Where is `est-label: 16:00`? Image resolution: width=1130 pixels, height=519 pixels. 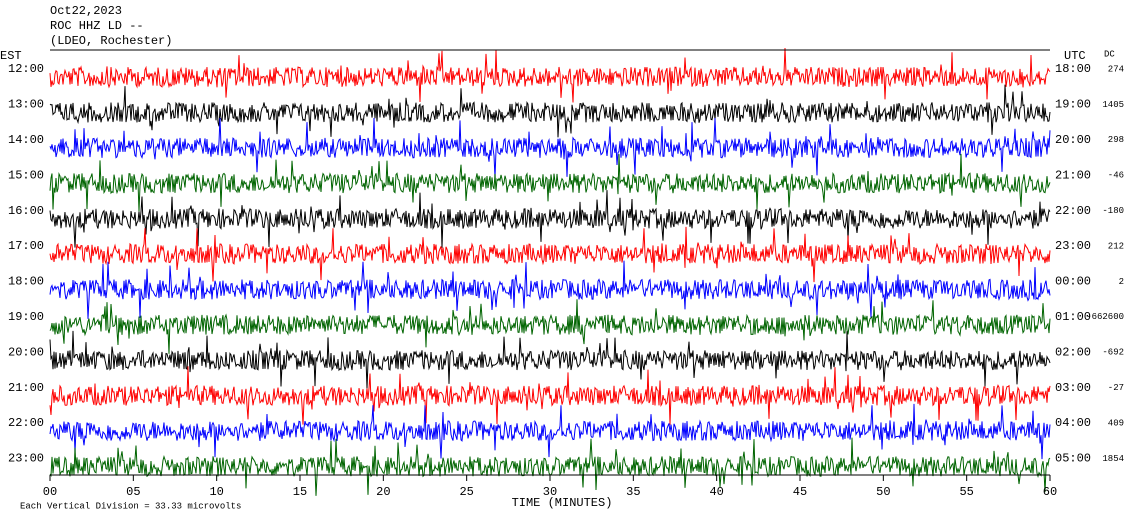 est-label: 16:00 is located at coordinates (26, 211).